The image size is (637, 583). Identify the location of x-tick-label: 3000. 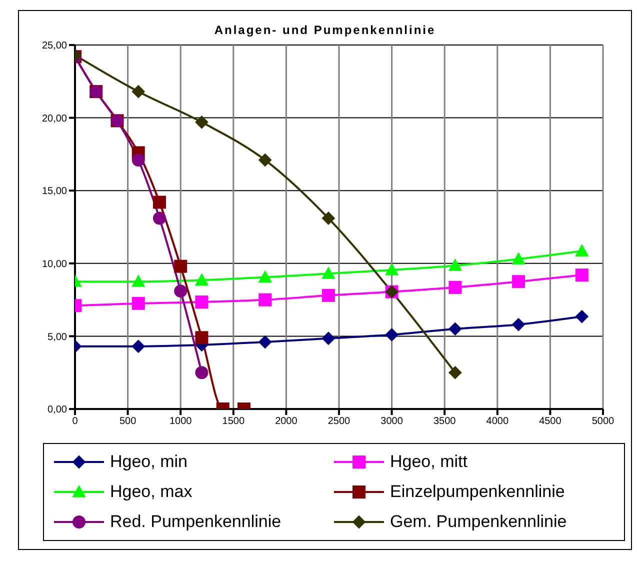
(392, 422).